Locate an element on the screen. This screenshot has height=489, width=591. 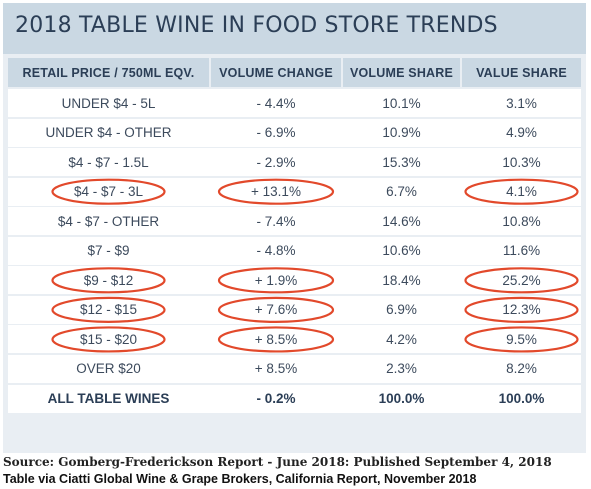
cell-volume-share: 14.6% is located at coordinates (401, 221).